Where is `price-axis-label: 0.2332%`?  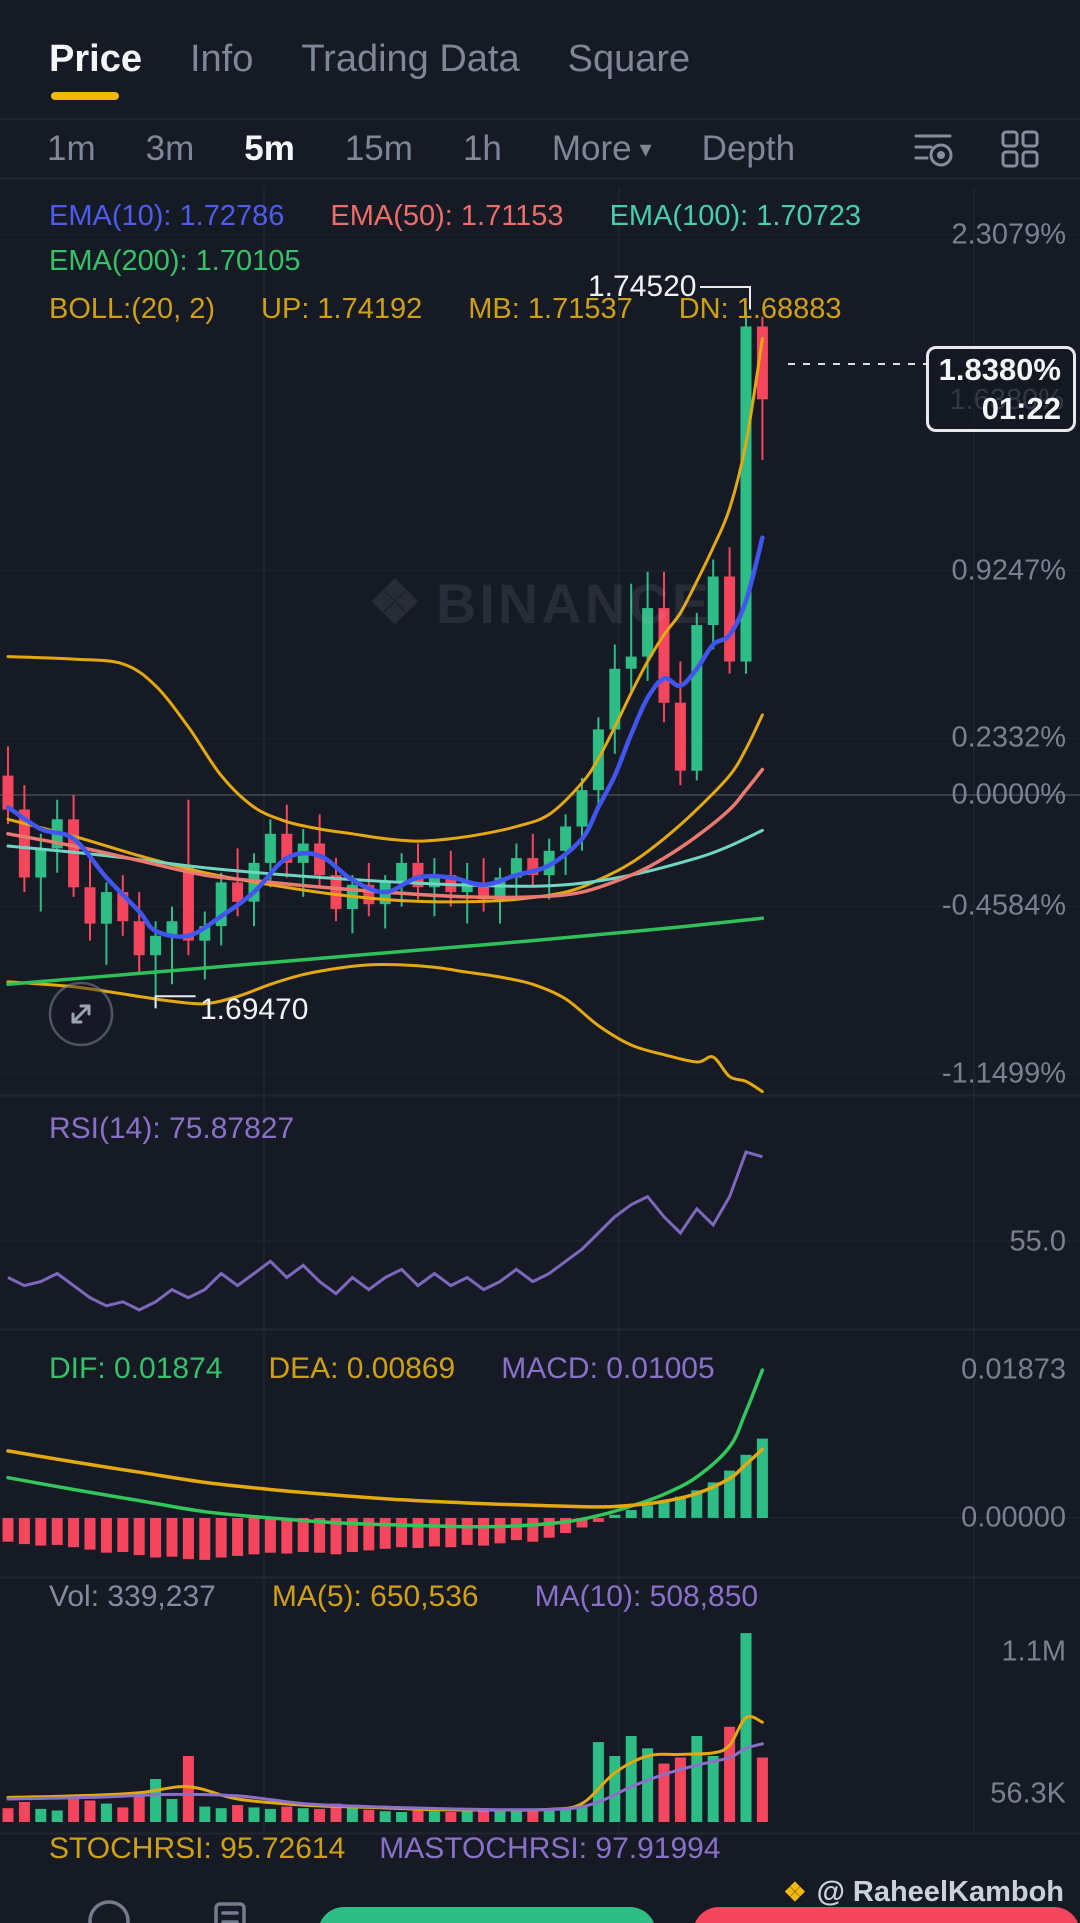
price-axis-label: 0.2332% is located at coordinates (1009, 737).